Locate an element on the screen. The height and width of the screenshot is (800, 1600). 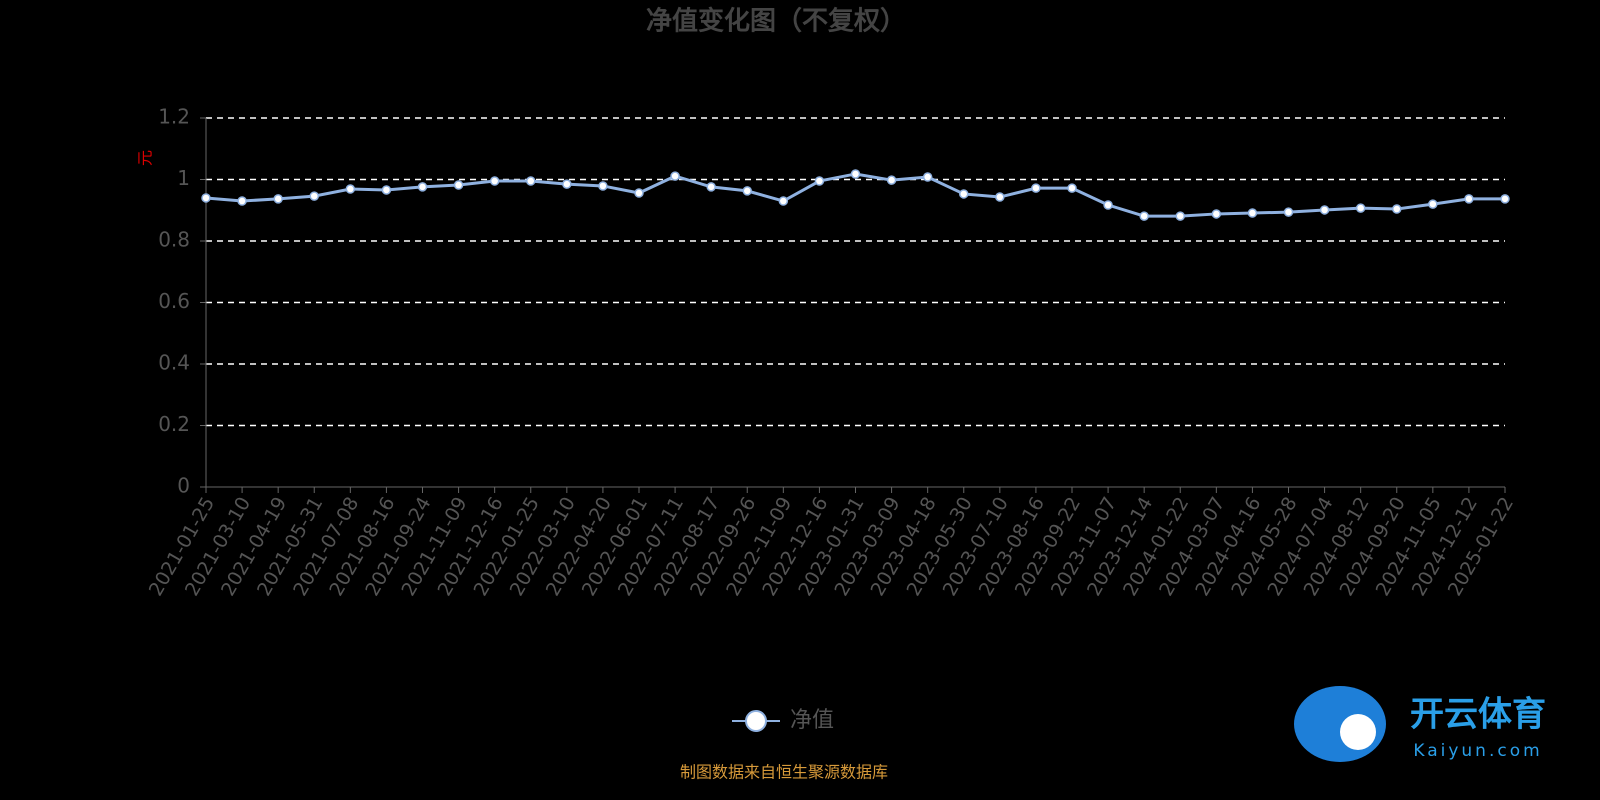
logo-ball is located at coordinates (1358, 732).